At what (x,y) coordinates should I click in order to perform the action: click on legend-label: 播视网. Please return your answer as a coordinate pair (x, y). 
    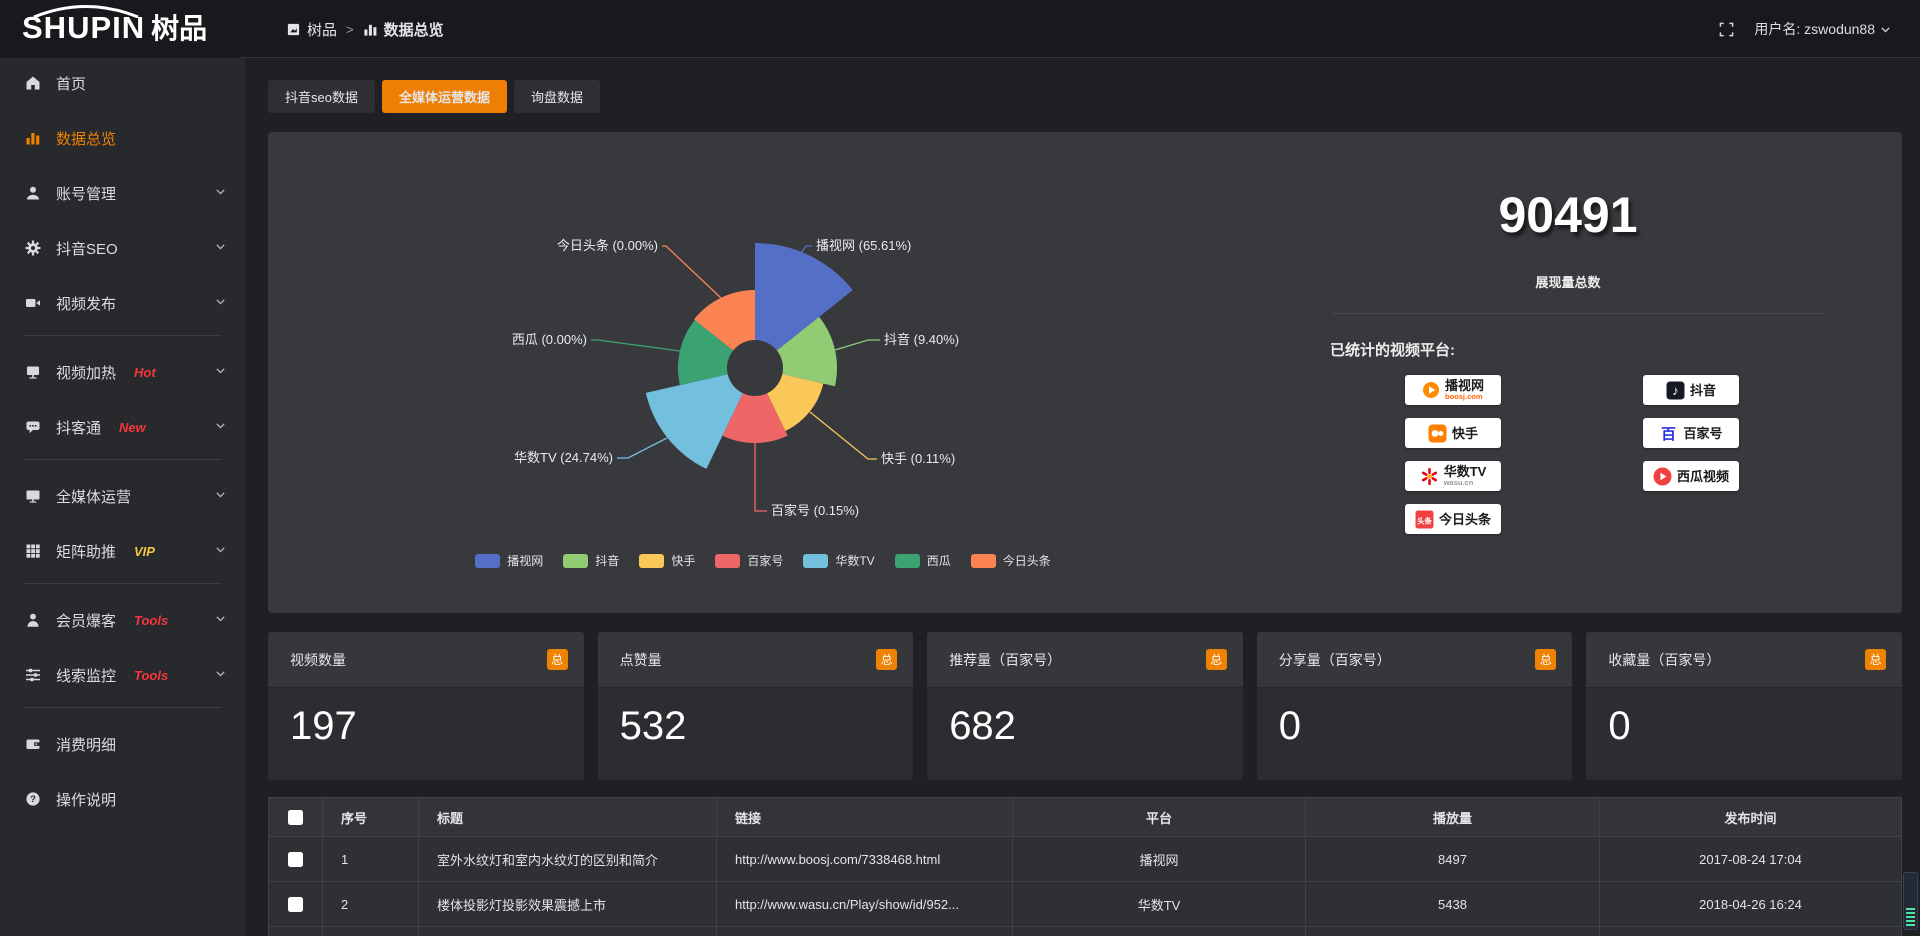
    Looking at the image, I should click on (525, 561).